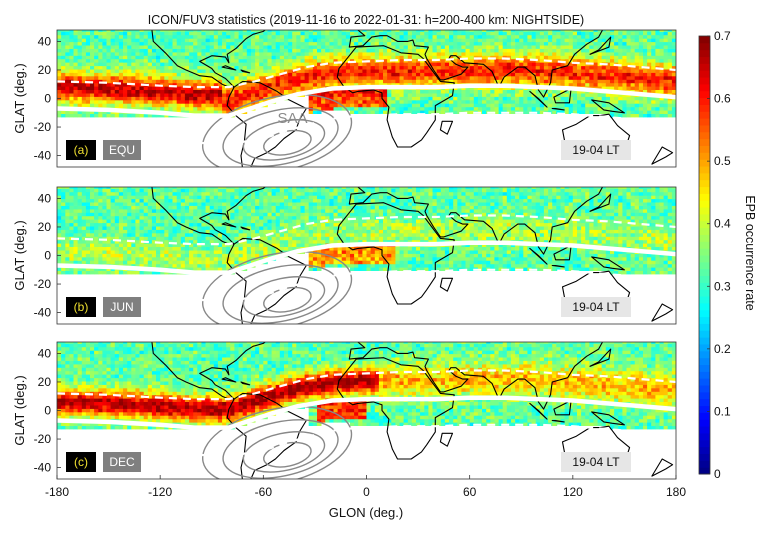 This screenshot has height=538, width=771. What do you see at coordinates (562, 95) in the screenshot?
I see `coastline` at bounding box center [562, 95].